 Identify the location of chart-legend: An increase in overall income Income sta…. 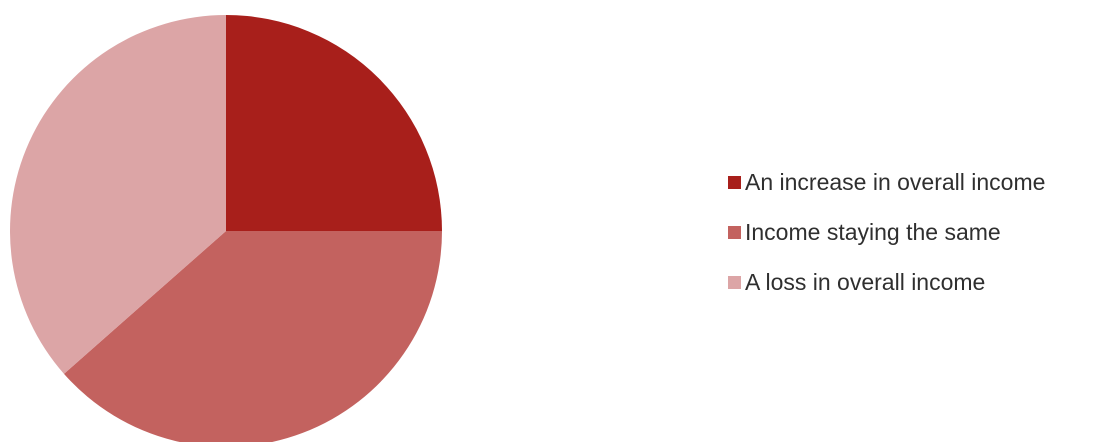
(886, 232).